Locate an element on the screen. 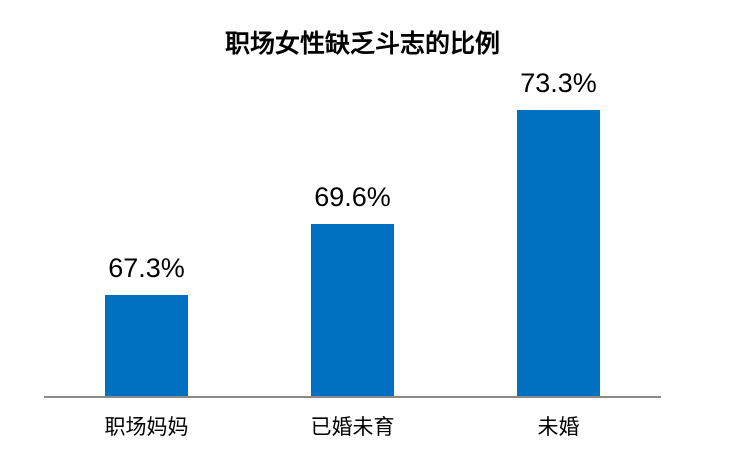 The height and width of the screenshot is (459, 747). bar-group-married-no-kids: 69.6% 已婚未育 is located at coordinates (353, 248).